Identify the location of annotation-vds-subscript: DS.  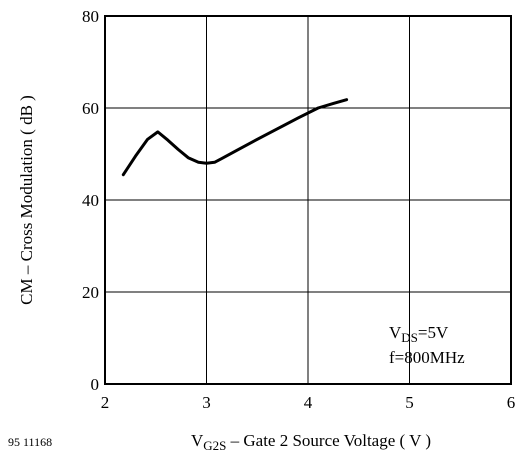
(409, 337).